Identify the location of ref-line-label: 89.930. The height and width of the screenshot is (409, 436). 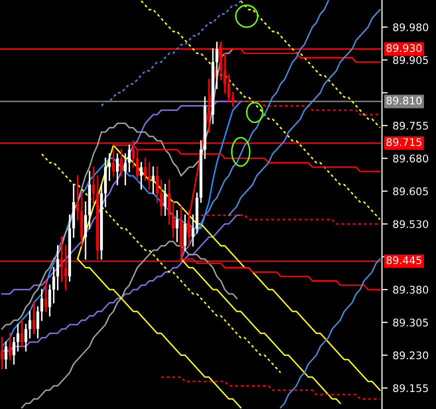
(404, 48).